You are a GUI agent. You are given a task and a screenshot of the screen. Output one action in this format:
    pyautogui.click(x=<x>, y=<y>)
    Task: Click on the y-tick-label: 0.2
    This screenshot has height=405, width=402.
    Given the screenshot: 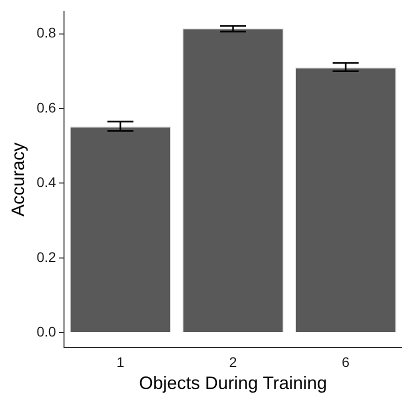 What is the action you would take?
    pyautogui.click(x=46, y=256)
    